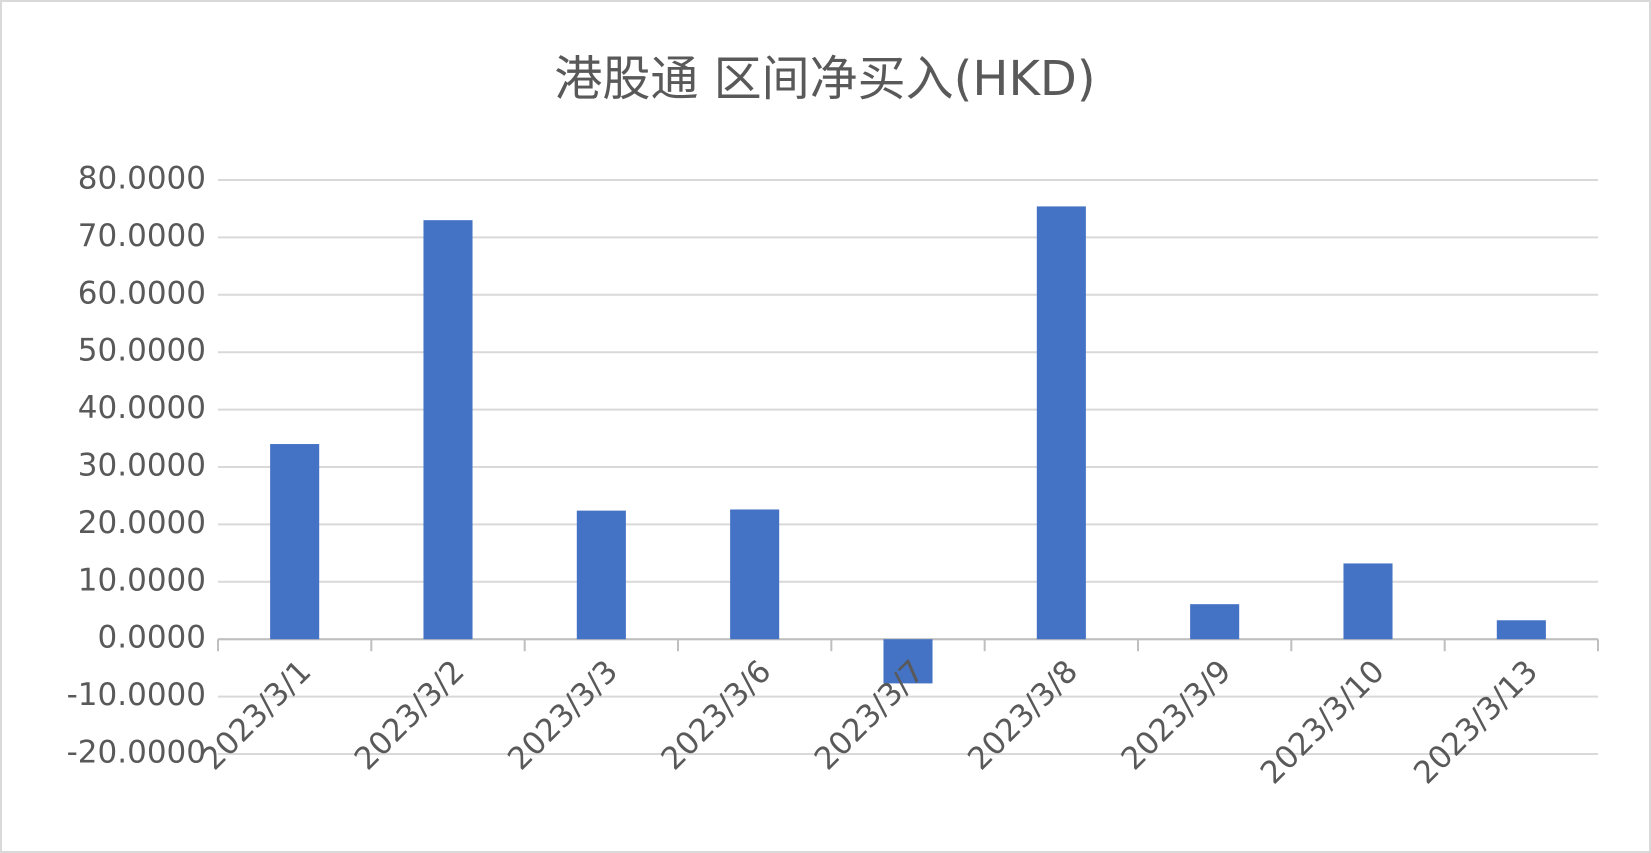  Describe the element at coordinates (142, 466) in the screenshot. I see `y-tick-label: 30.0000` at that location.